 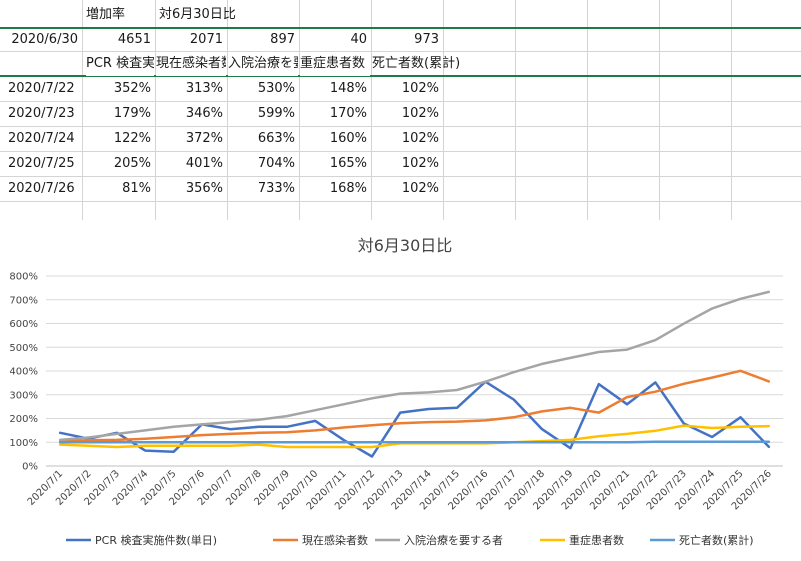 What do you see at coordinates (136, 188) in the screenshot?
I see `cell-pcr: 81%` at bounding box center [136, 188].